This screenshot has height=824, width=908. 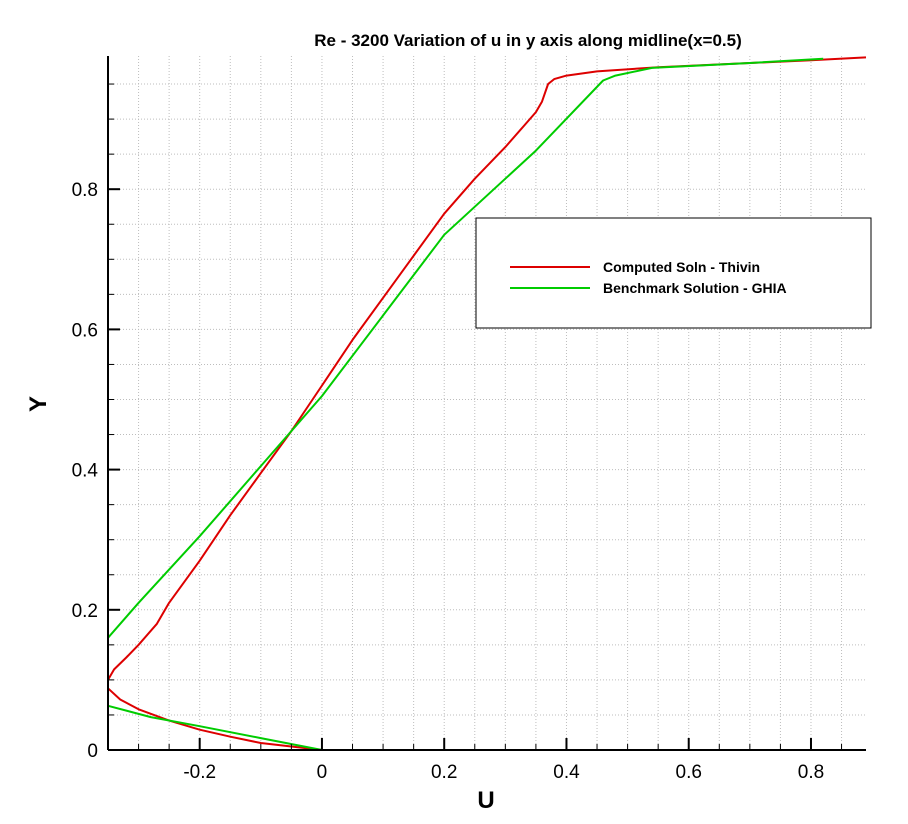 What do you see at coordinates (85, 471) in the screenshot?
I see `y-tick-label: 0.4` at bounding box center [85, 471].